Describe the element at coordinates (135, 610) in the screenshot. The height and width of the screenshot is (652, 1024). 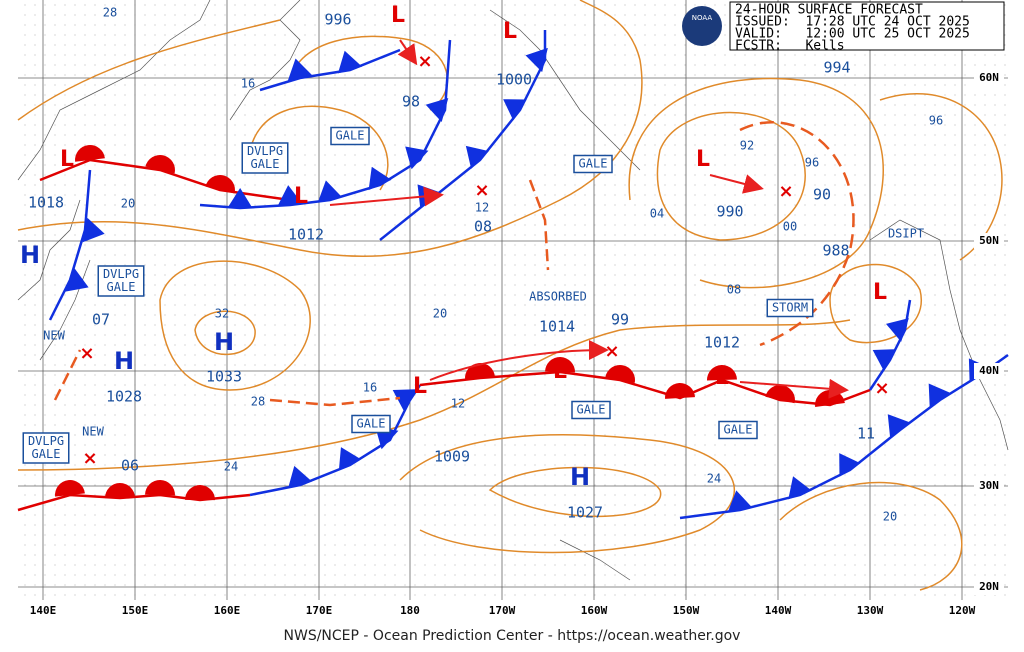
I see `longitude-label: 150E` at that location.